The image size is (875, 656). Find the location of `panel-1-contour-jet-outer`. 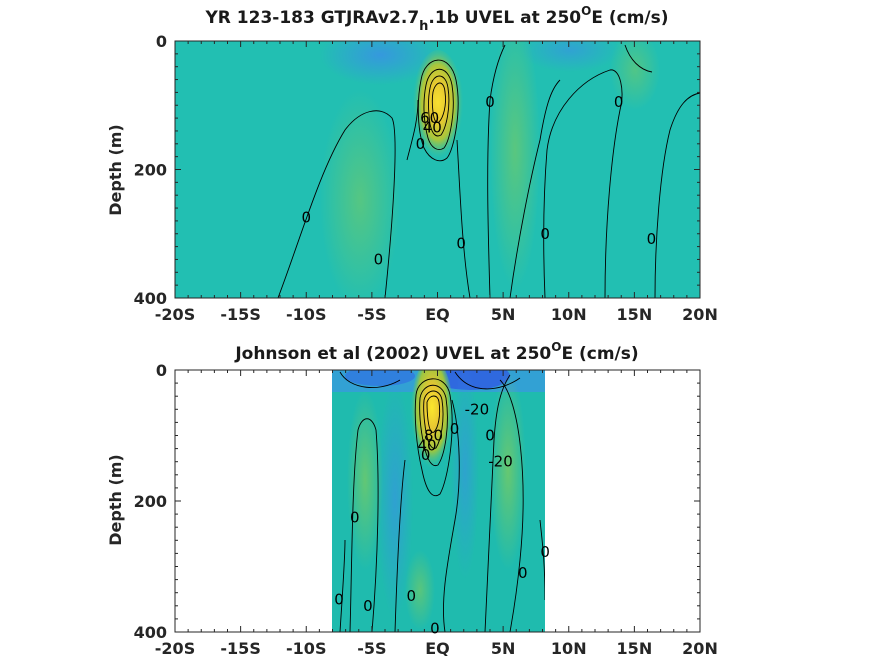

panel-1-contour-jet-outer is located at coordinates (438, 110).